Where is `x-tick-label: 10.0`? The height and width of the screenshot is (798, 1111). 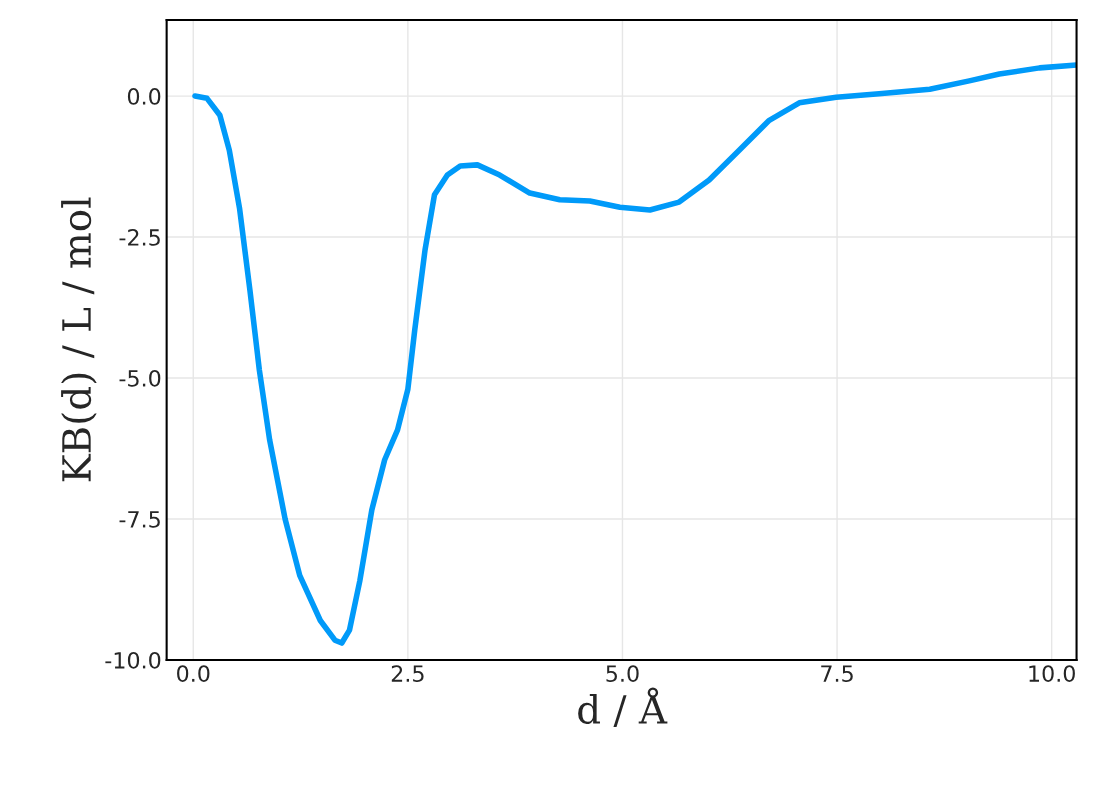 x-tick-label: 10.0 is located at coordinates (1052, 674).